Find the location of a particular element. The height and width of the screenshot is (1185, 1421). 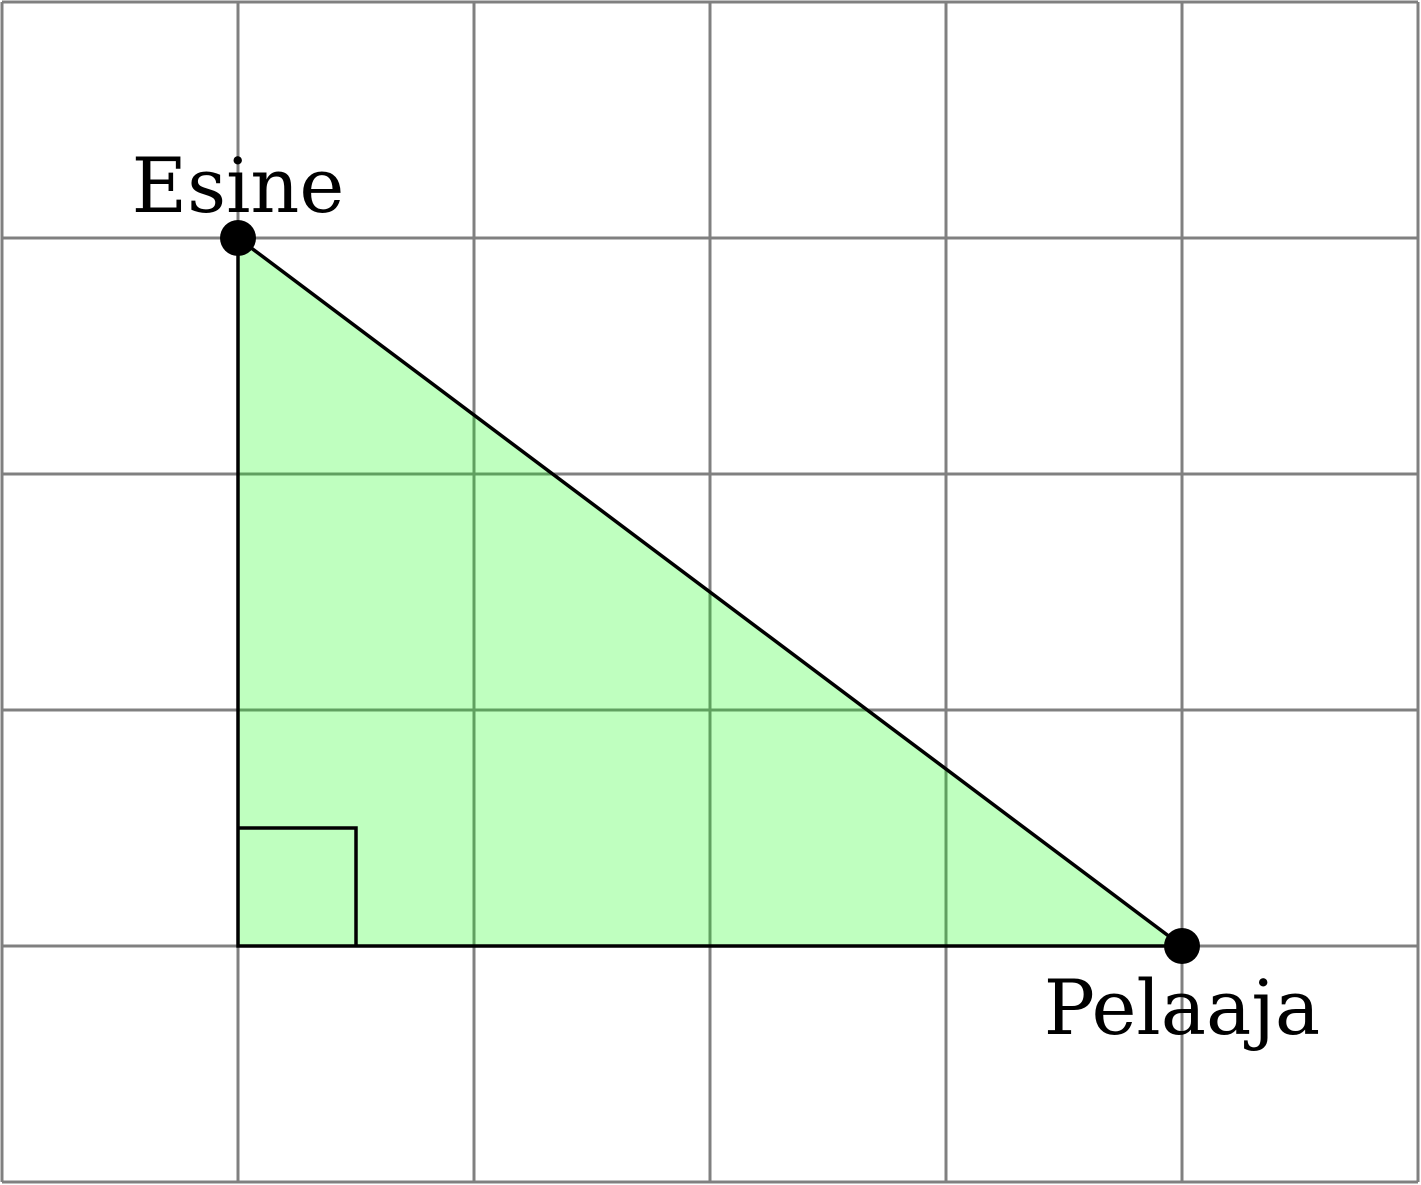

player-label: Pelaaja is located at coordinates (1182, 1007).